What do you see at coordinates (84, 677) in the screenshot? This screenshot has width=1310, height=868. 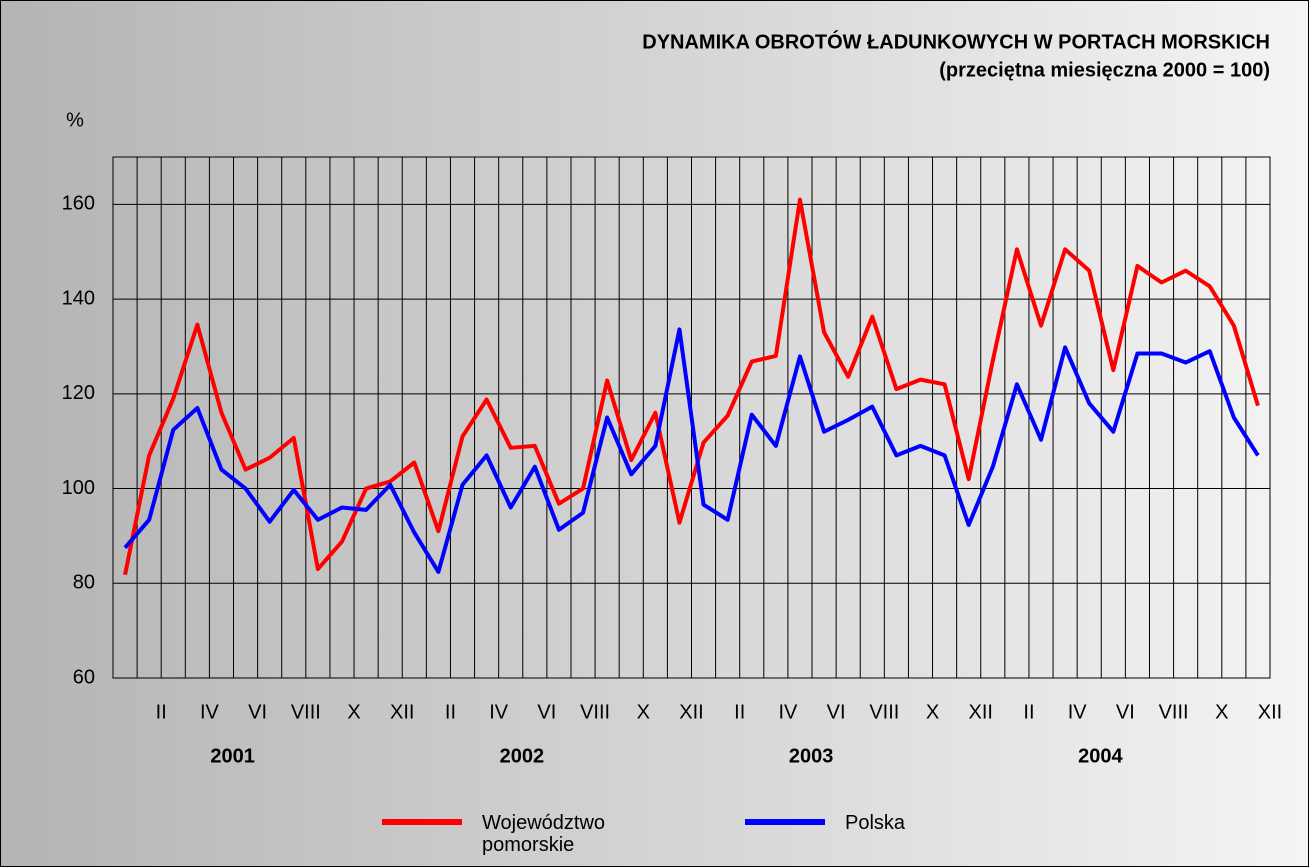 I see `y-tick-label: 60` at bounding box center [84, 677].